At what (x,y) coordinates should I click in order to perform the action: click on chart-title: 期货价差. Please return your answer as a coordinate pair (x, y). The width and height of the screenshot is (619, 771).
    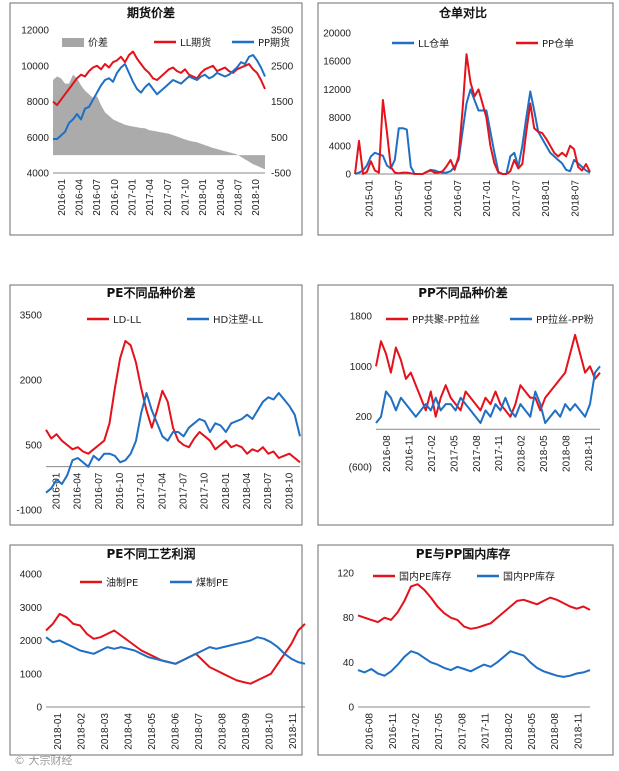
    Looking at the image, I should click on (151, 12).